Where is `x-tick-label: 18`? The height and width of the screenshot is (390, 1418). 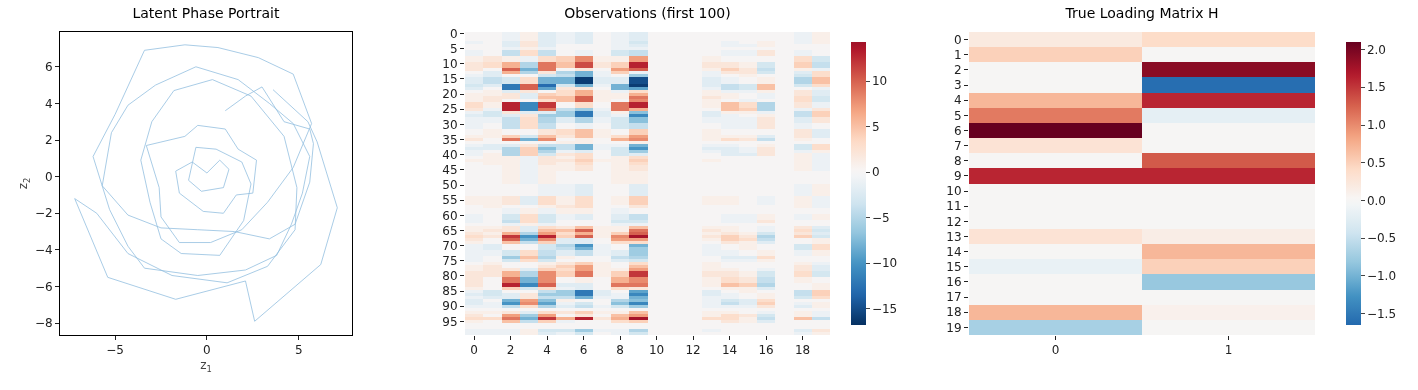 x-tick-label: 18 is located at coordinates (802, 350).